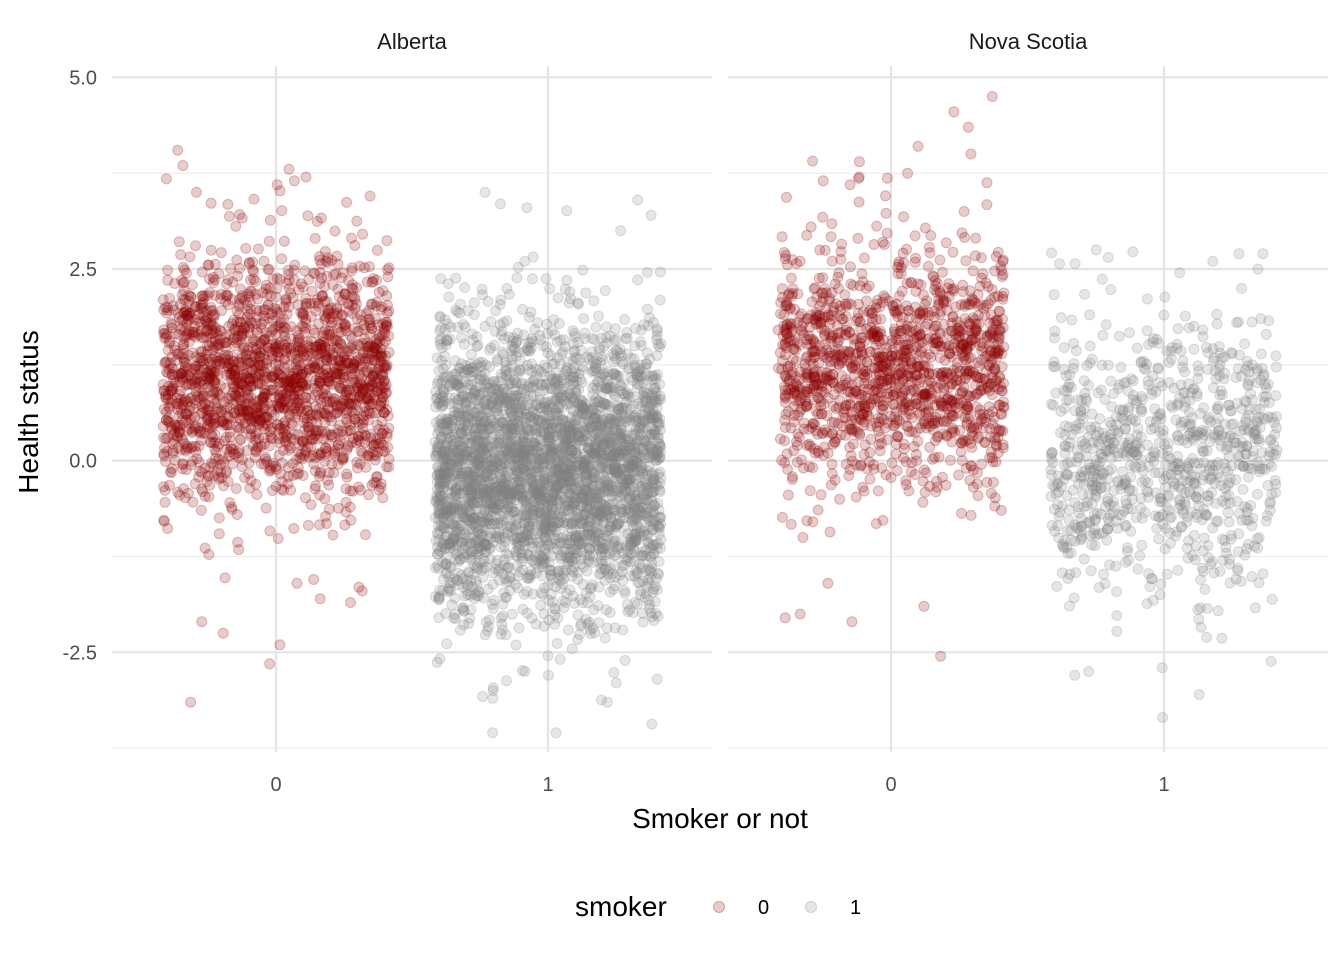  Describe the element at coordinates (412, 41) in the screenshot. I see `facet-title: Alberta` at that location.